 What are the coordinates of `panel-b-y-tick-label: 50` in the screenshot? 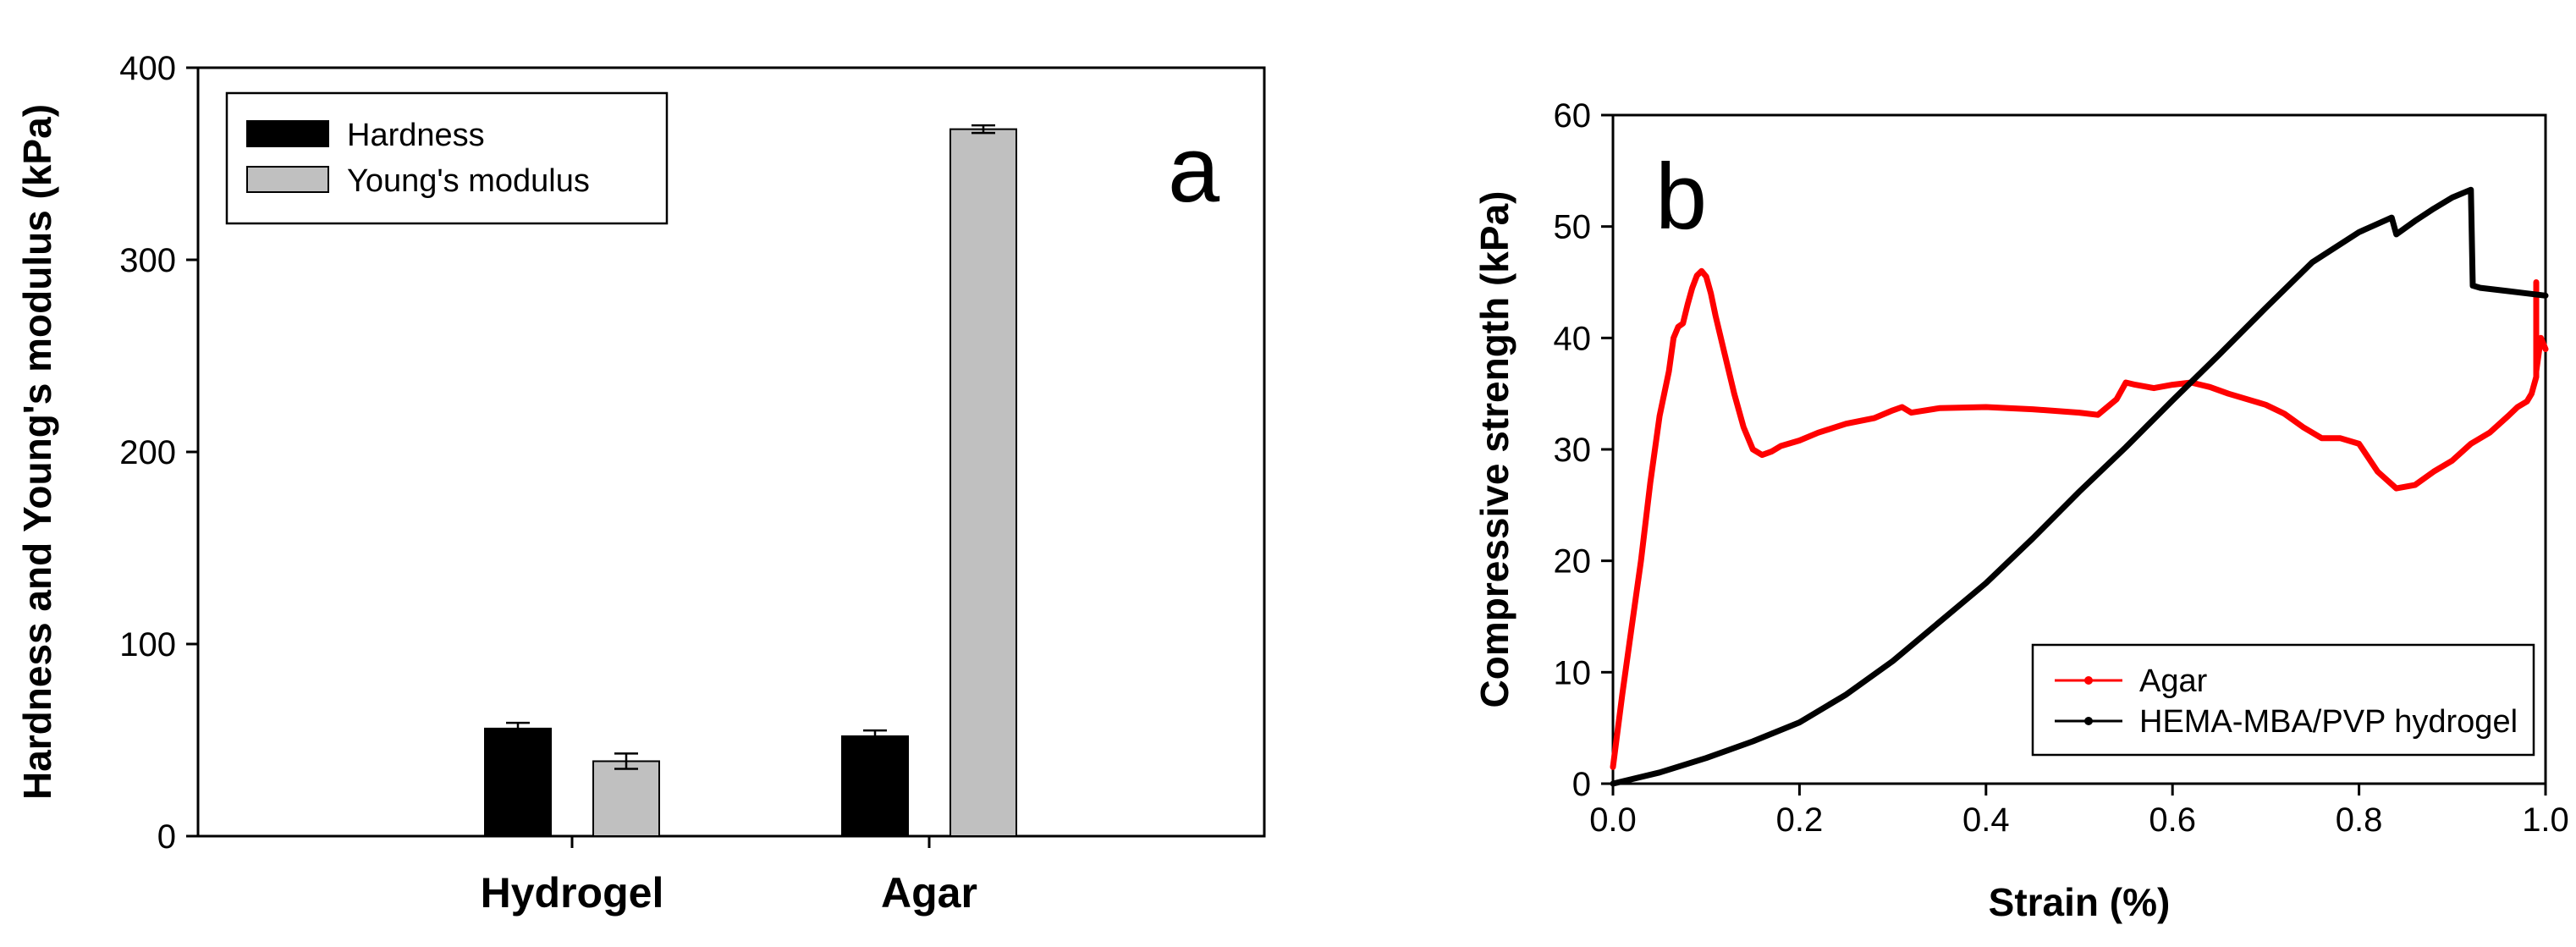 It's located at (1573, 227).